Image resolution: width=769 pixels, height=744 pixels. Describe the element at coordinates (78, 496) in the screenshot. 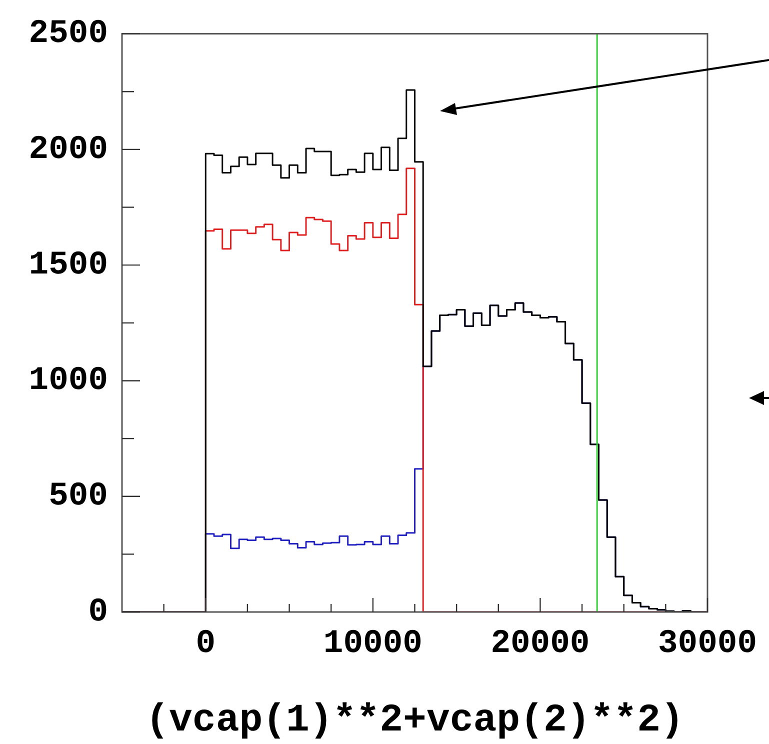

I see `y-tick-label: 500` at that location.